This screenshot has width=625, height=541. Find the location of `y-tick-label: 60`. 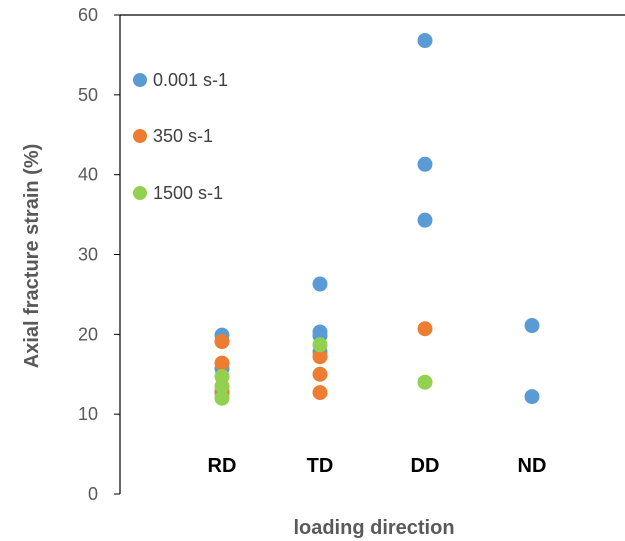

y-tick-label: 60 is located at coordinates (88, 15).